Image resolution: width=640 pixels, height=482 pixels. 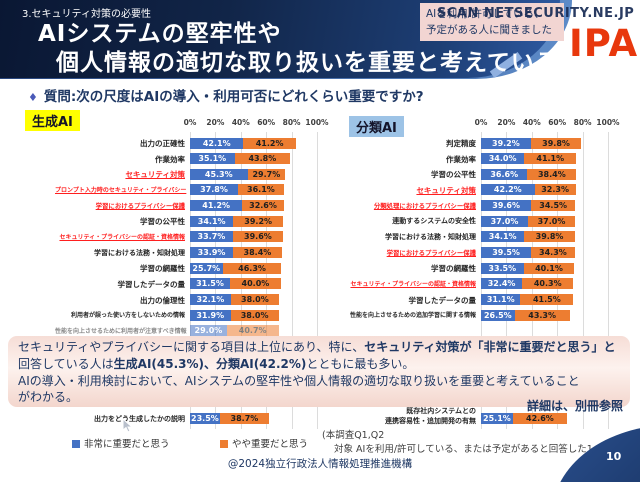 I want to click on chart-row-label-line: 出力をどう生成したかの説明, so click(x=139, y=418).